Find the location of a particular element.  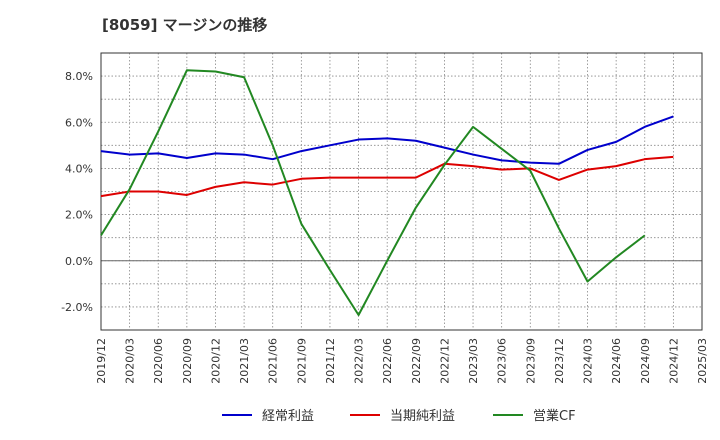

x-tick-label: 2020/03 is located at coordinates (130, 361).